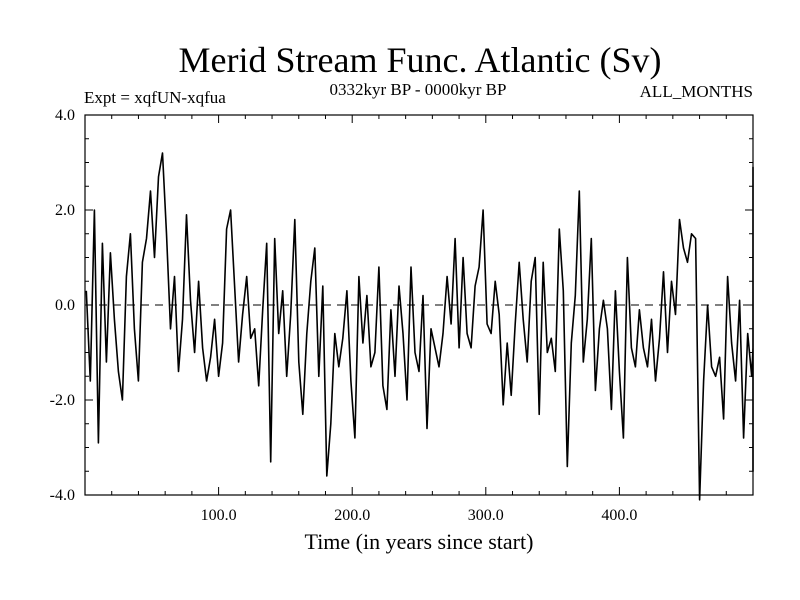 The height and width of the screenshot is (600, 800). I want to click on chart-title: Merid Stream Func. Atlantic (Sv), so click(420, 60).